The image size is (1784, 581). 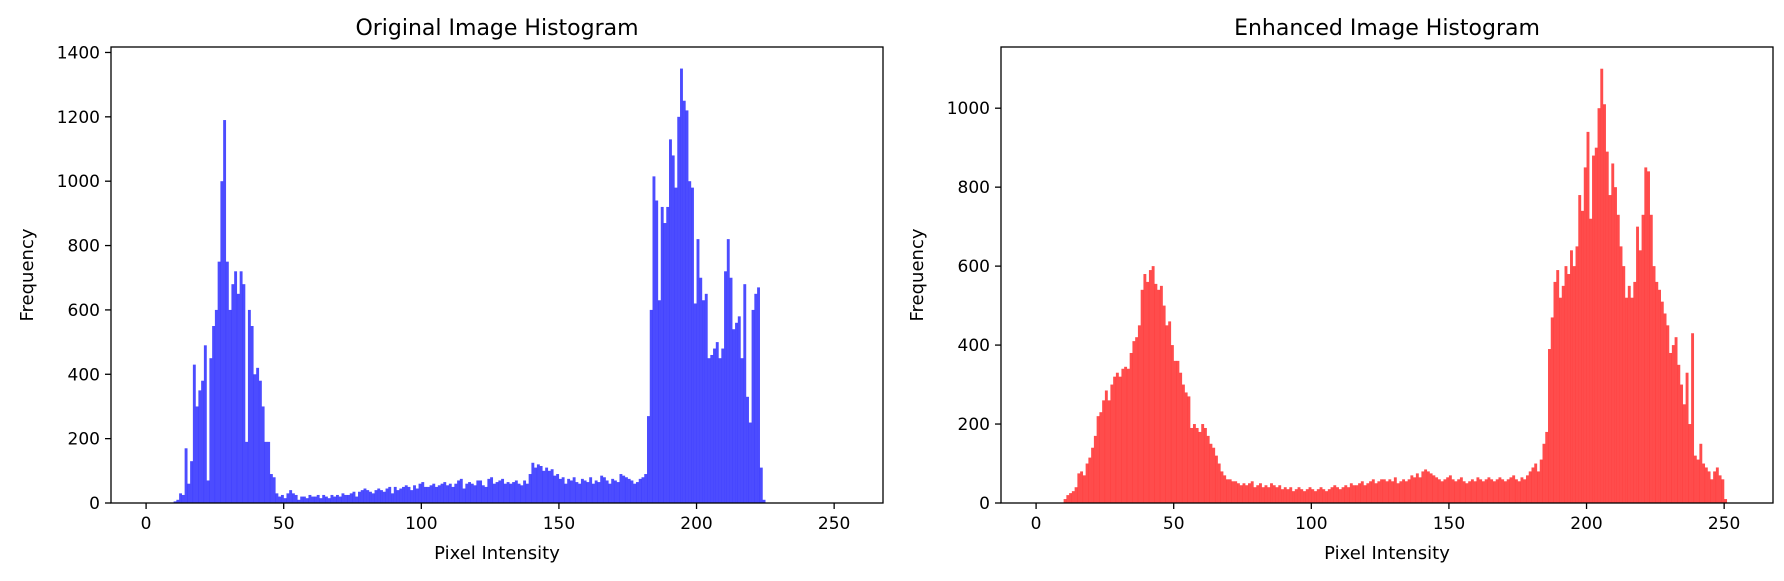 I want to click on x-tick-label: 250, so click(x=834, y=524).